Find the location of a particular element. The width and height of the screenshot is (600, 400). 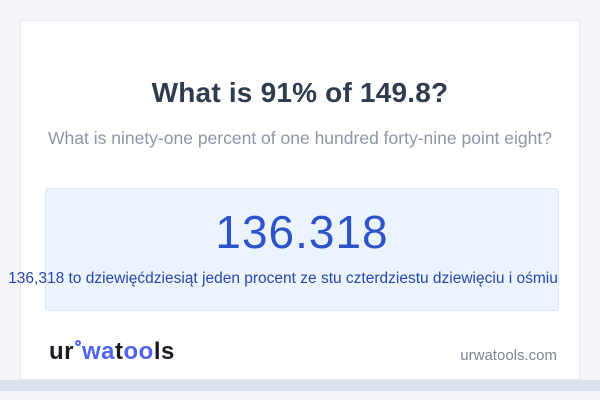

footer: ur wa t oo ls urwatools.com is located at coordinates (303, 352).